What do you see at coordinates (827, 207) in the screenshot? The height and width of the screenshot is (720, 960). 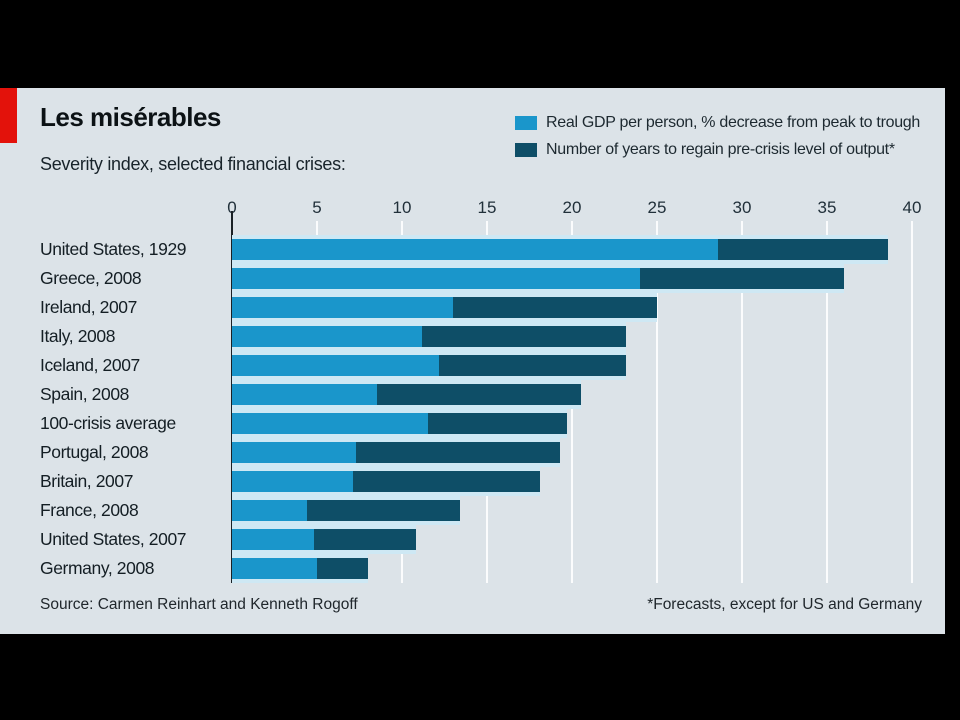 I see `x-tick-label: 35` at bounding box center [827, 207].